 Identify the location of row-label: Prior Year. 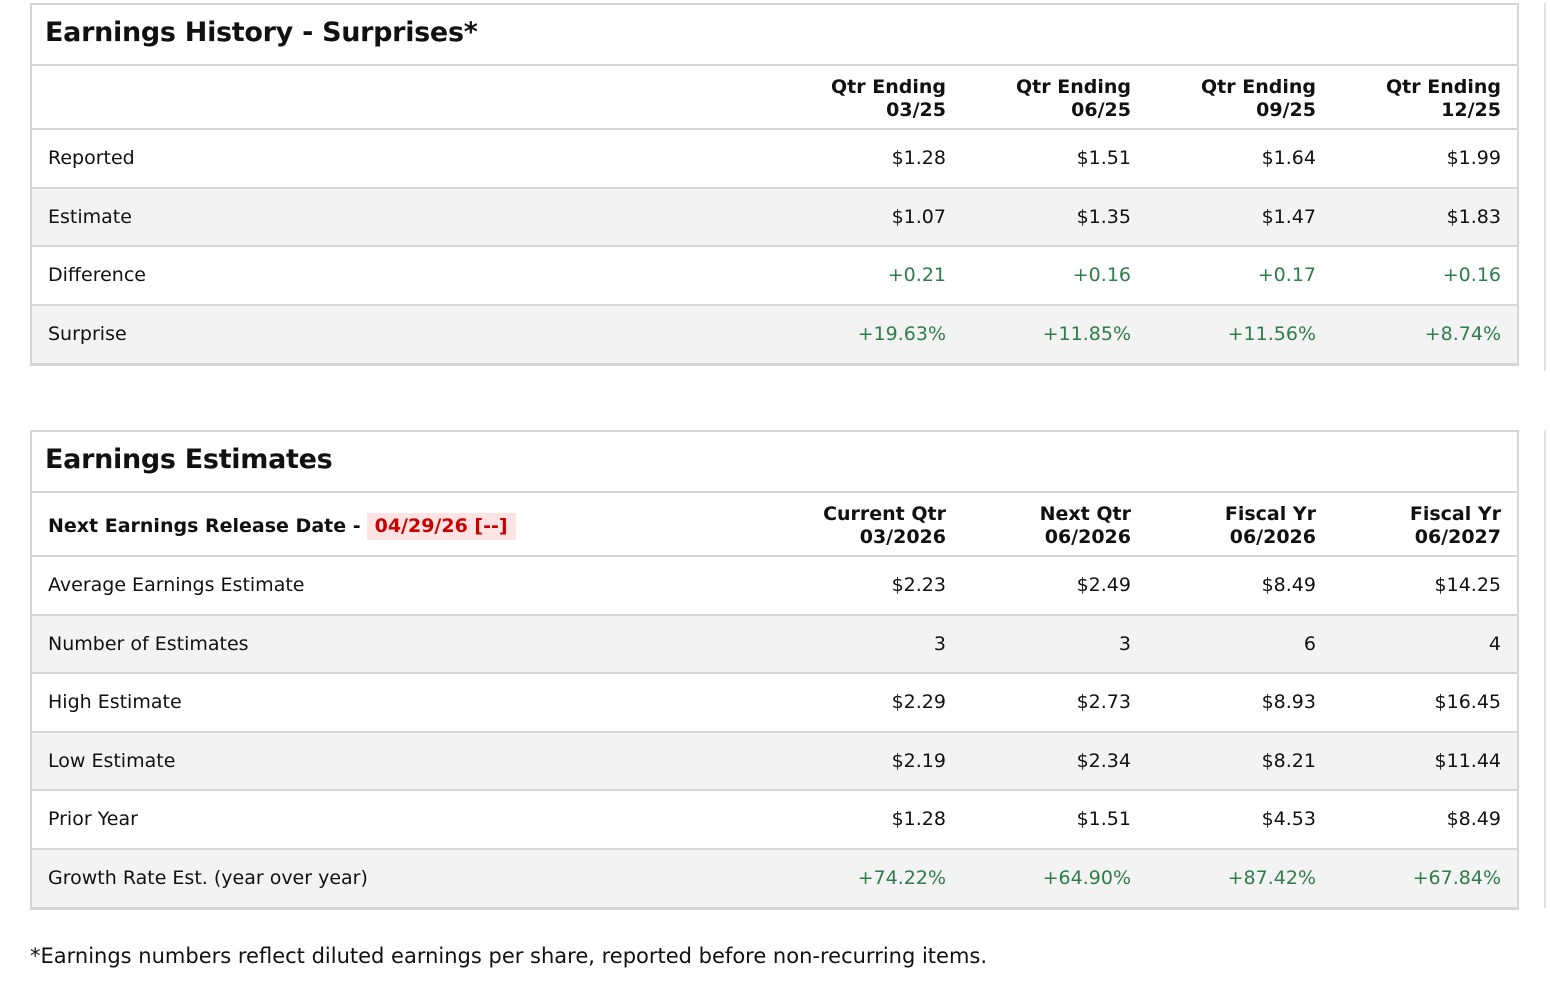
(404, 820).